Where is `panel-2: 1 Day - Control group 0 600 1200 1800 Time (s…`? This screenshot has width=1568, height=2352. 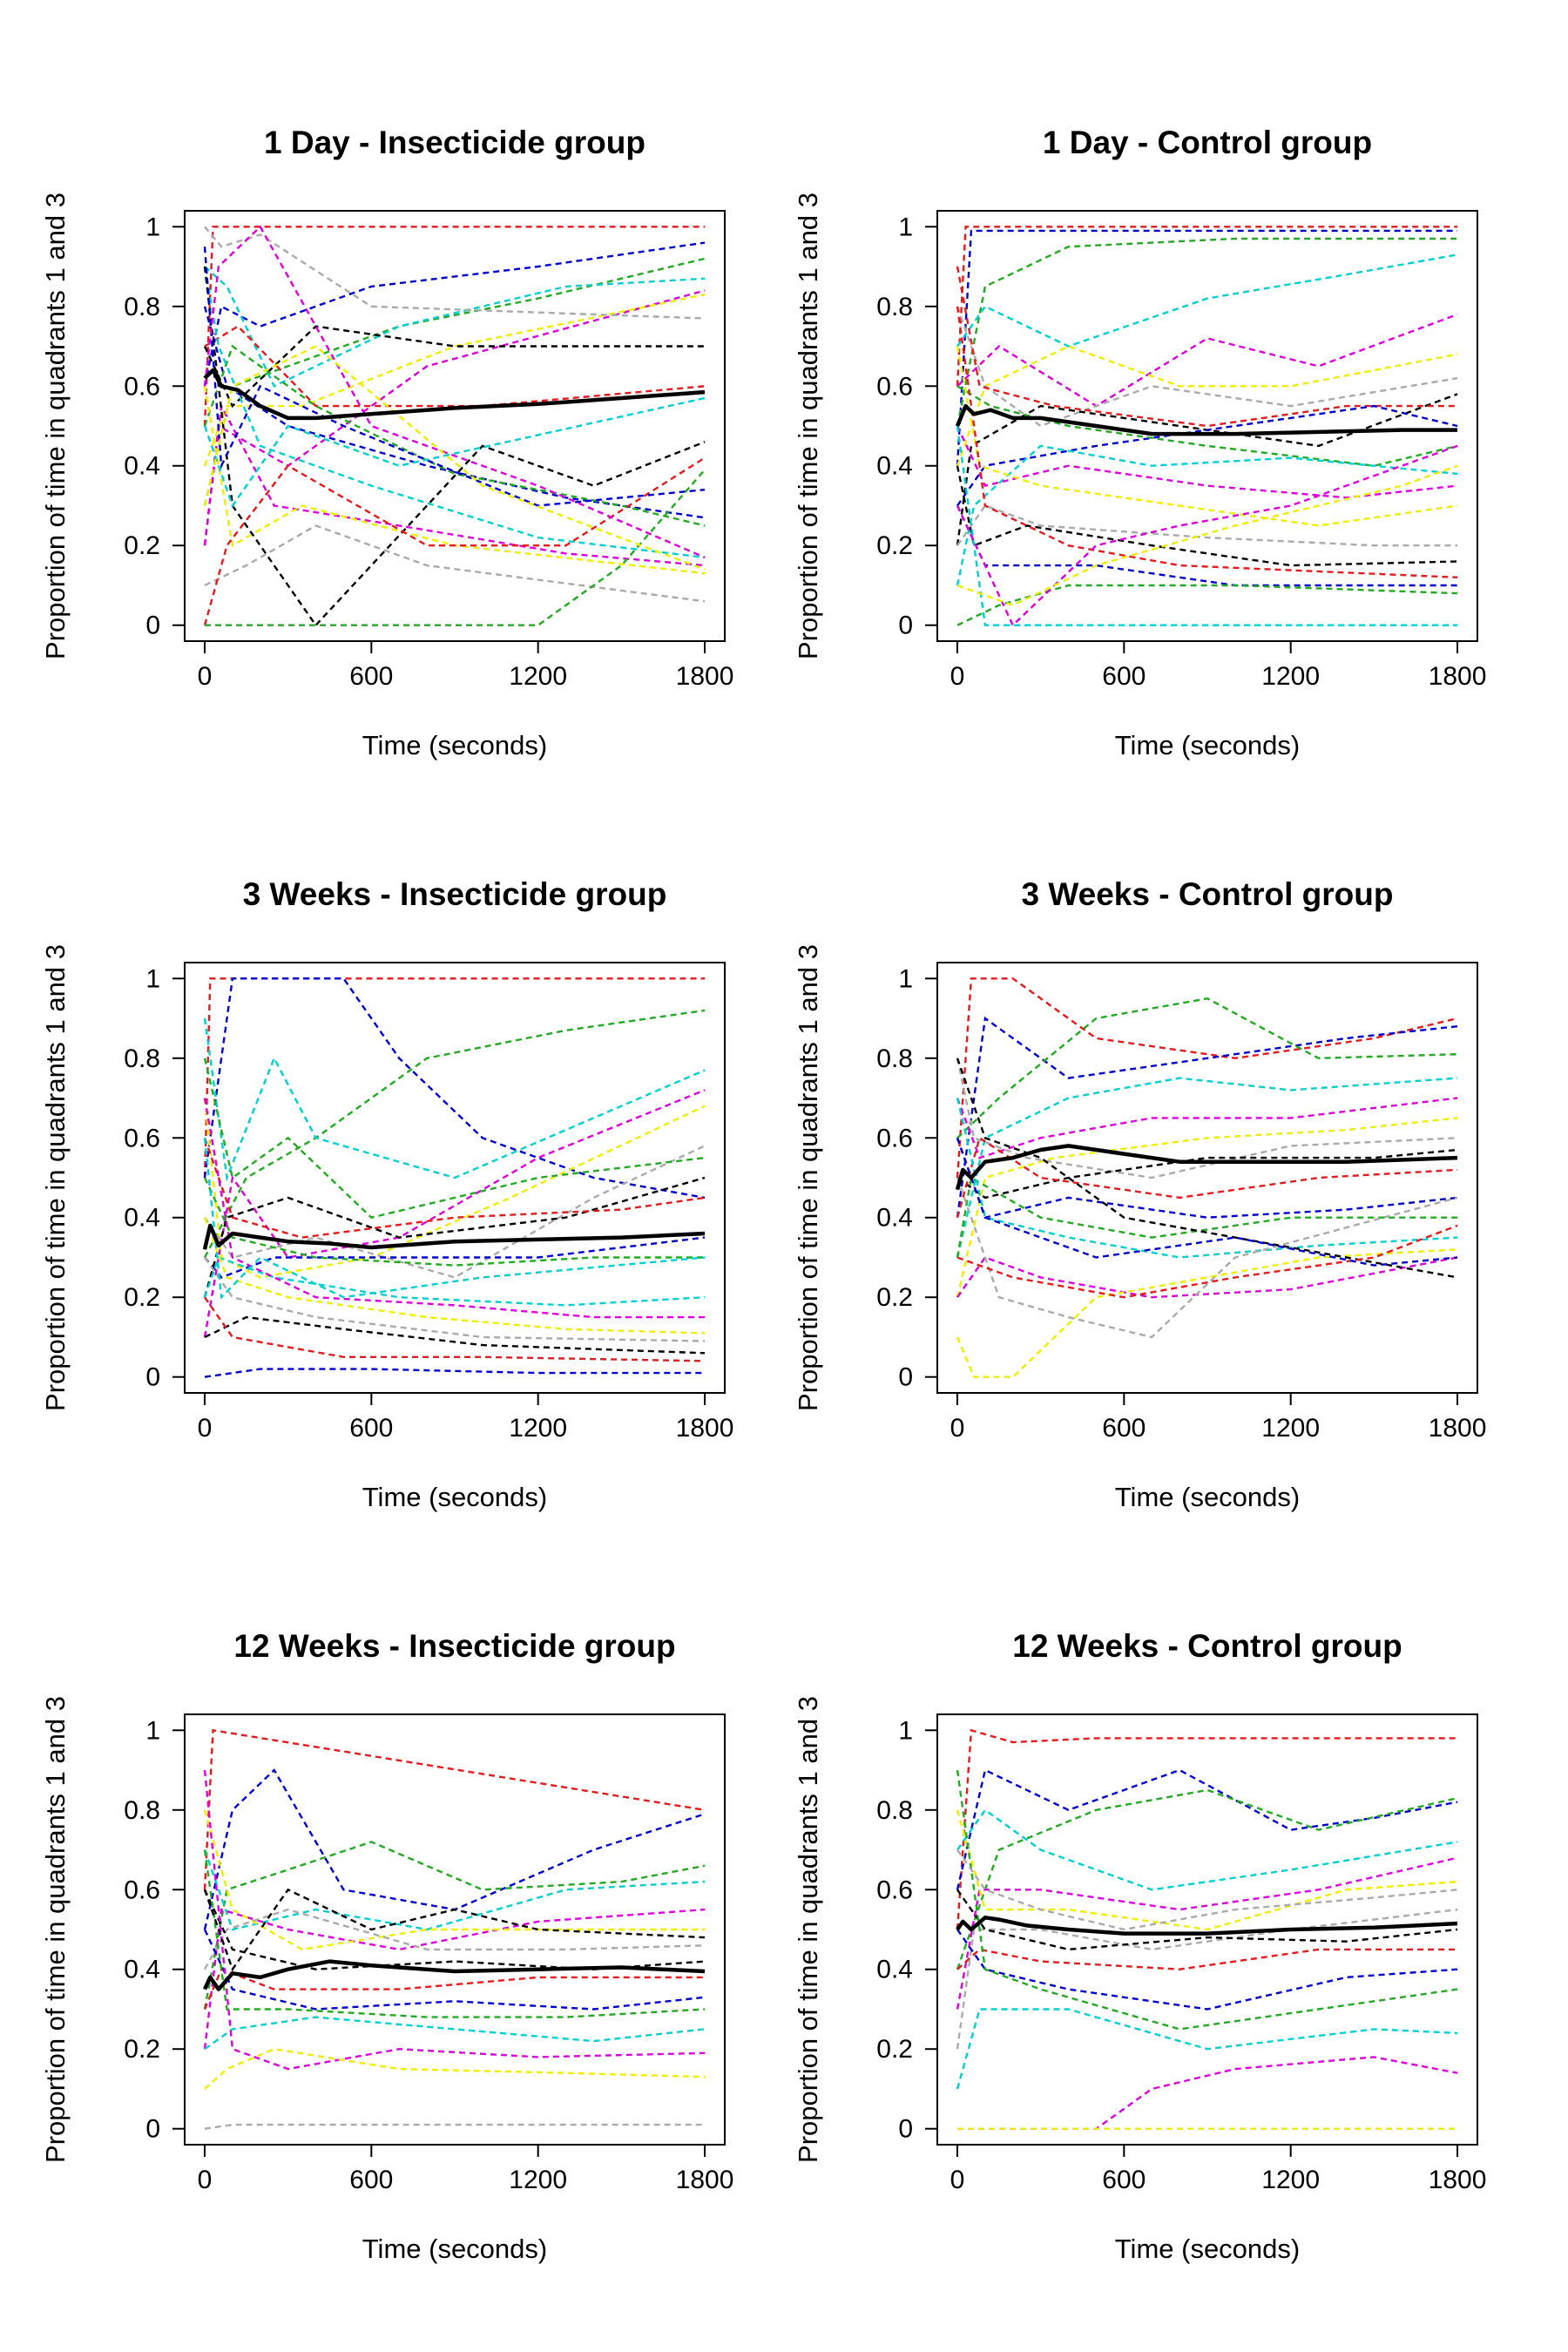 panel-2: 1 Day - Control group 0 600 1200 1800 Time (s… is located at coordinates (1139, 442).